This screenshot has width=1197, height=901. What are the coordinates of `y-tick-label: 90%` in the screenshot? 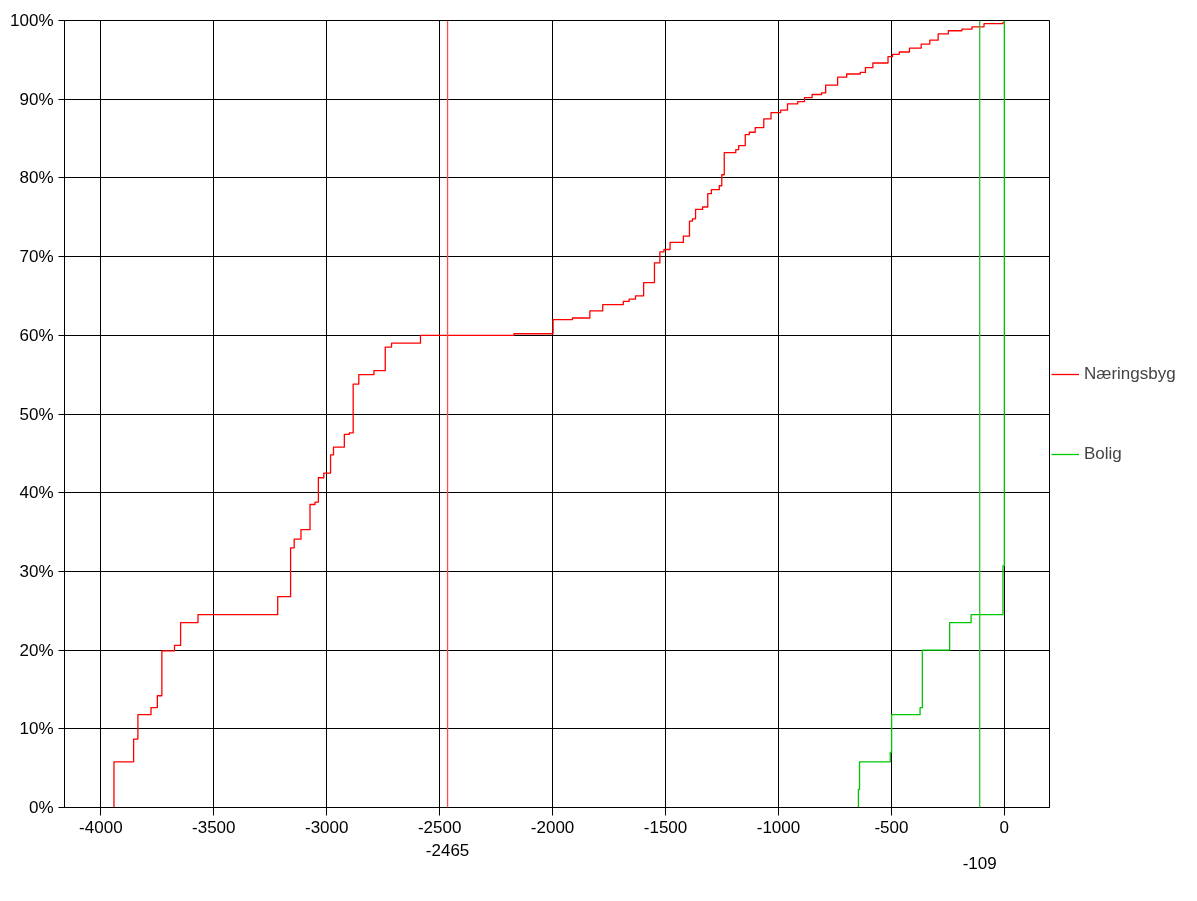 It's located at (36, 99).